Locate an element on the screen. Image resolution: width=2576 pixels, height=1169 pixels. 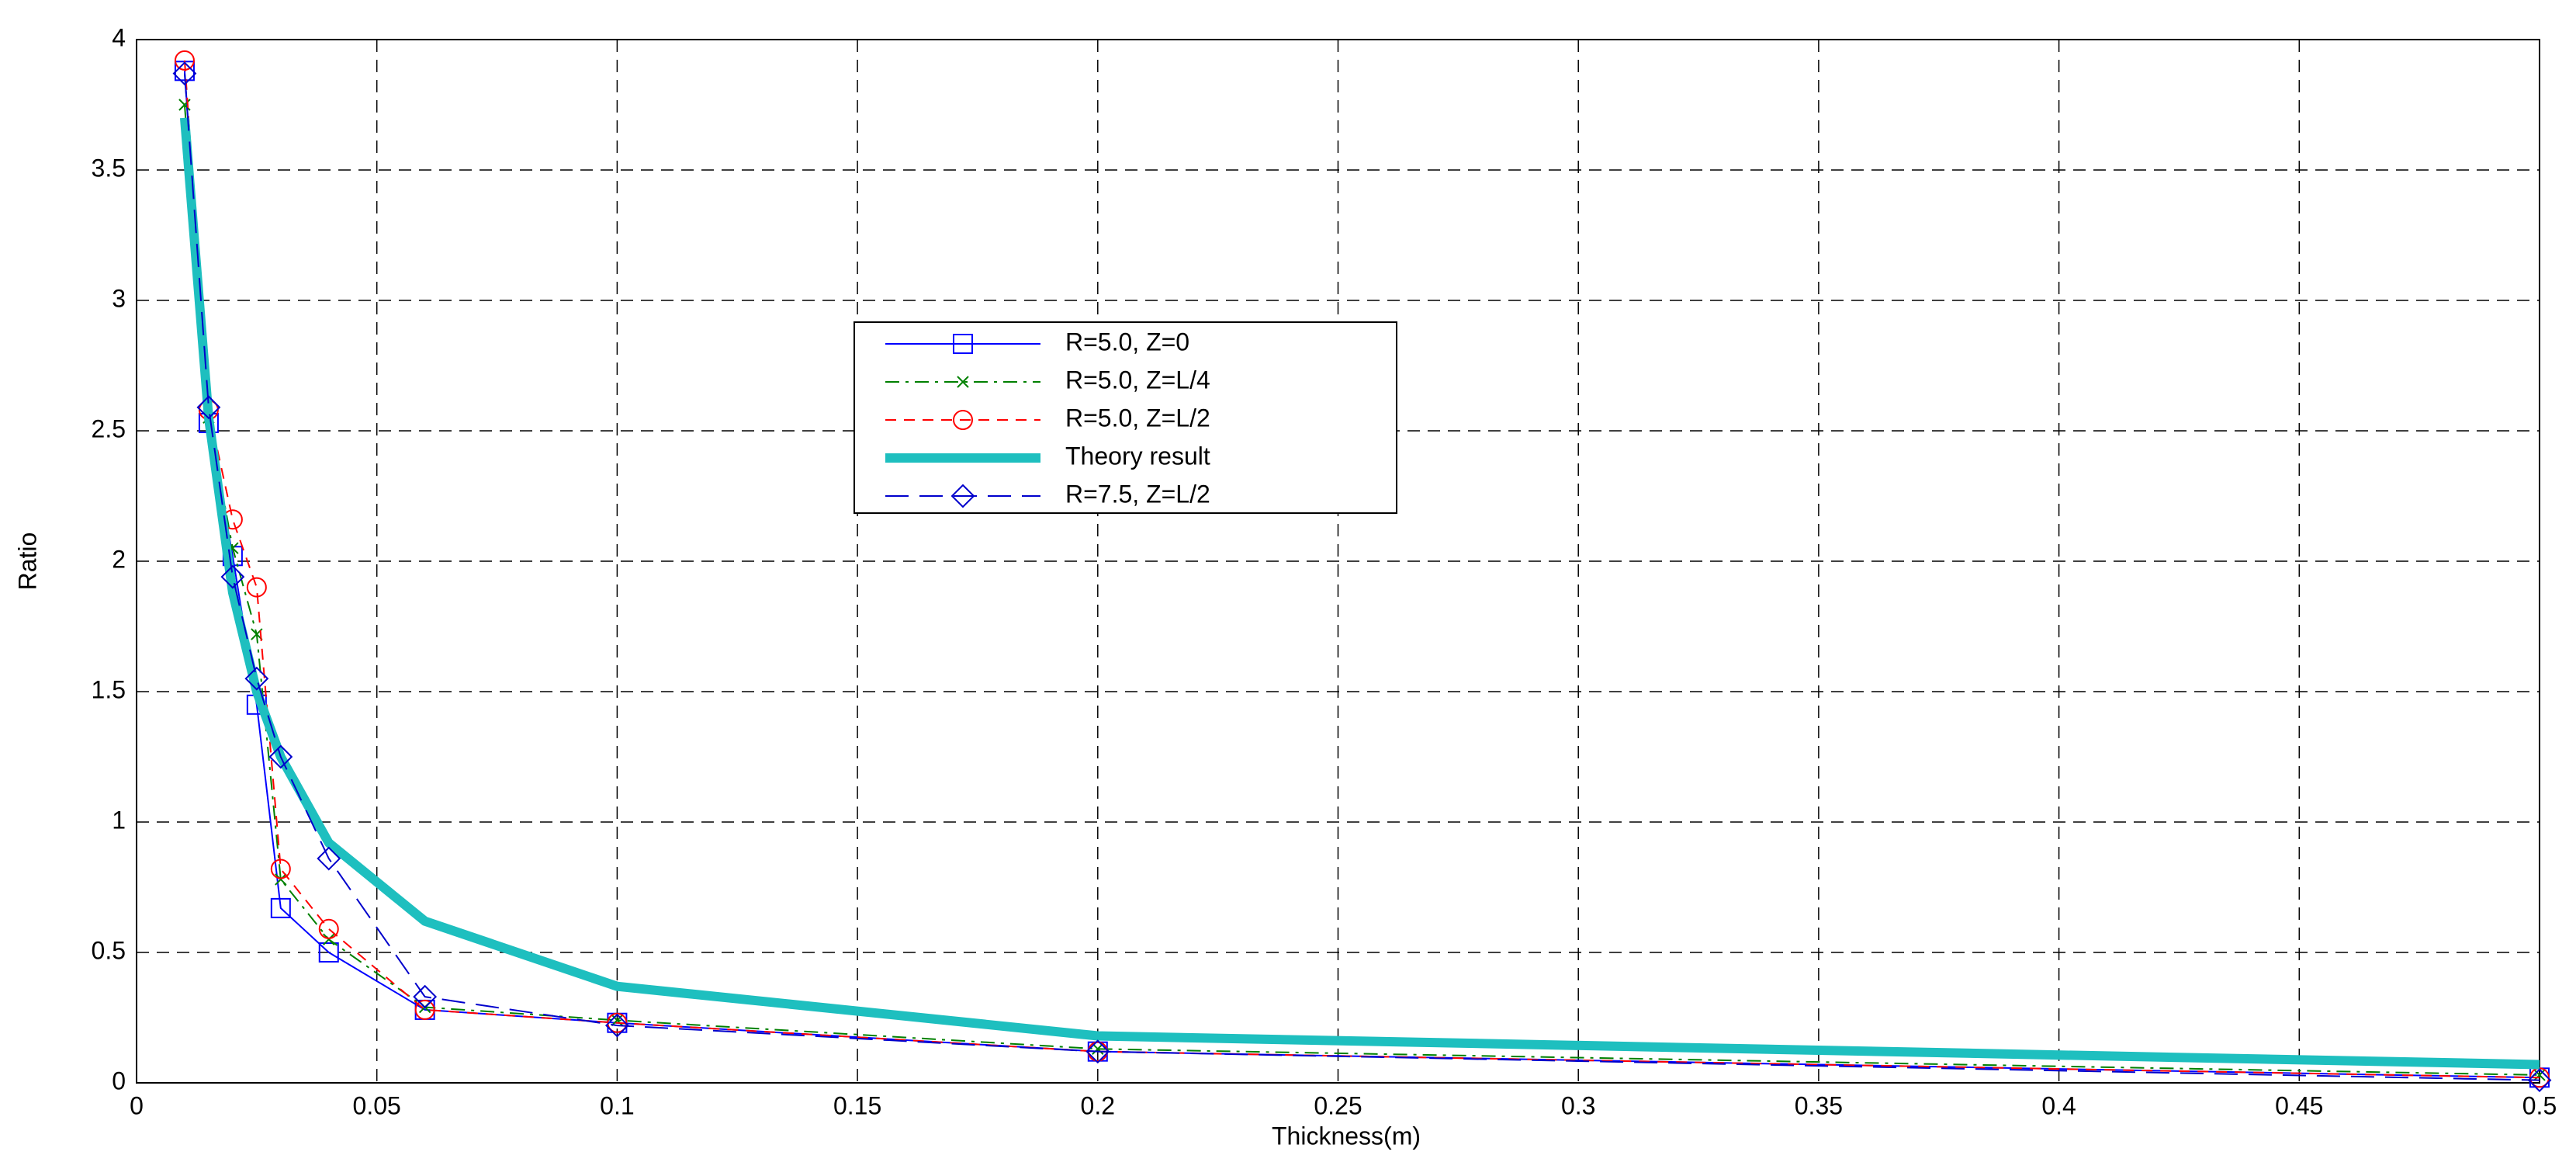
y-tick-label: 2.5 is located at coordinates (109, 428).